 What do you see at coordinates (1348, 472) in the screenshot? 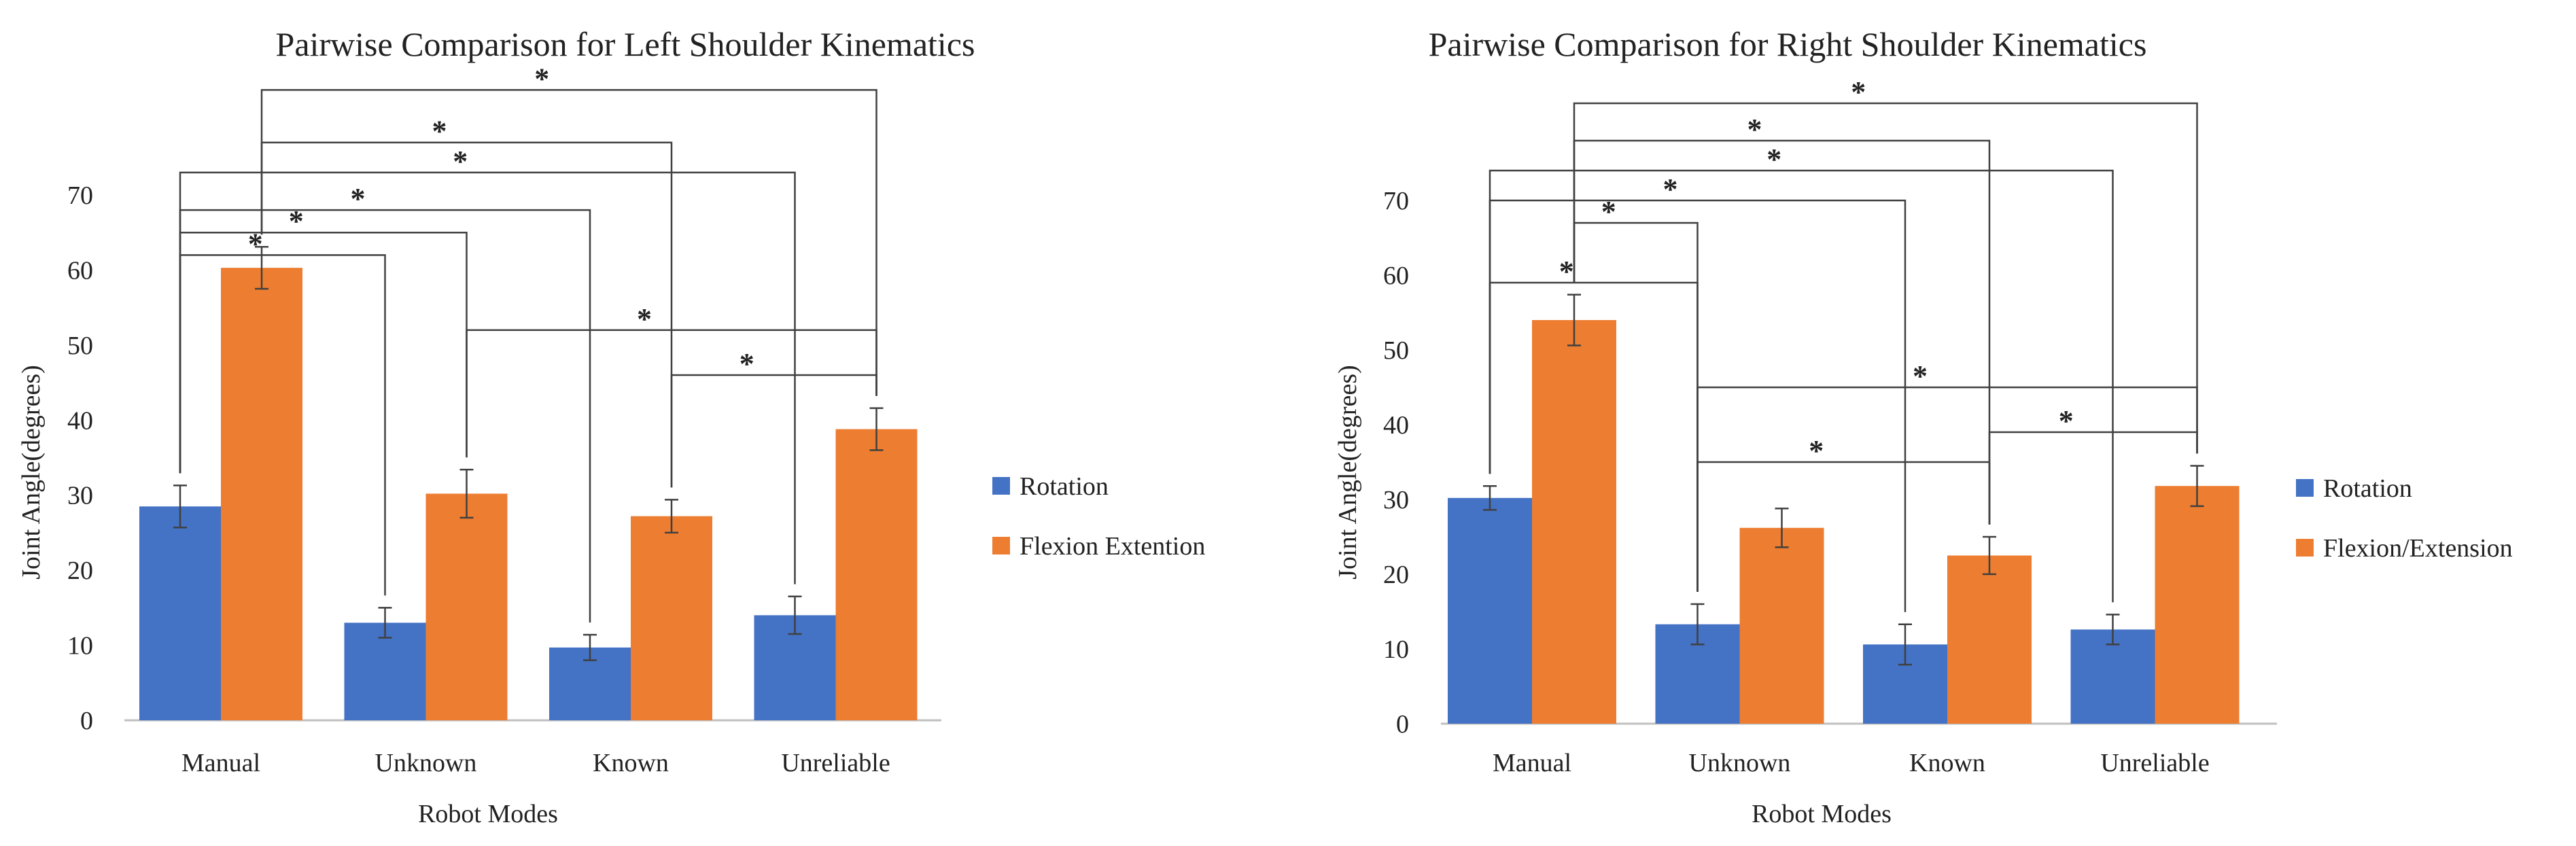
I see `right-y-axis-label: Joint Angle(degrees)` at bounding box center [1348, 472].